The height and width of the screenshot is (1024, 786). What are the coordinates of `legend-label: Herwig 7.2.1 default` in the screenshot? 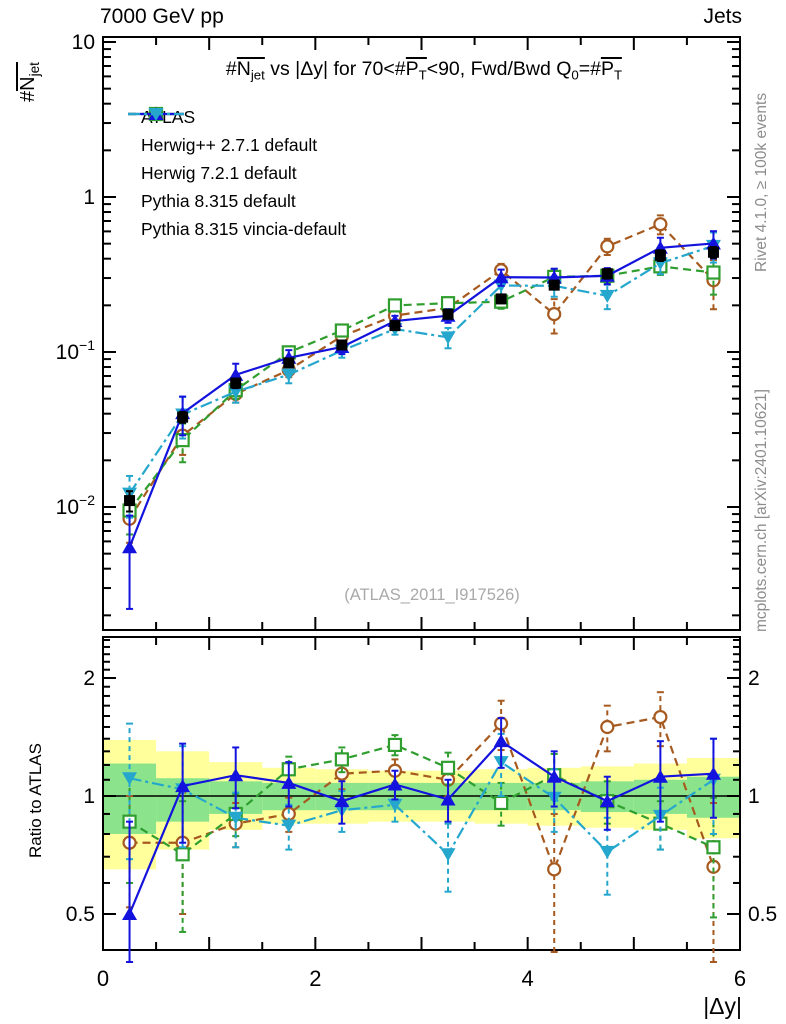 It's located at (219, 172).